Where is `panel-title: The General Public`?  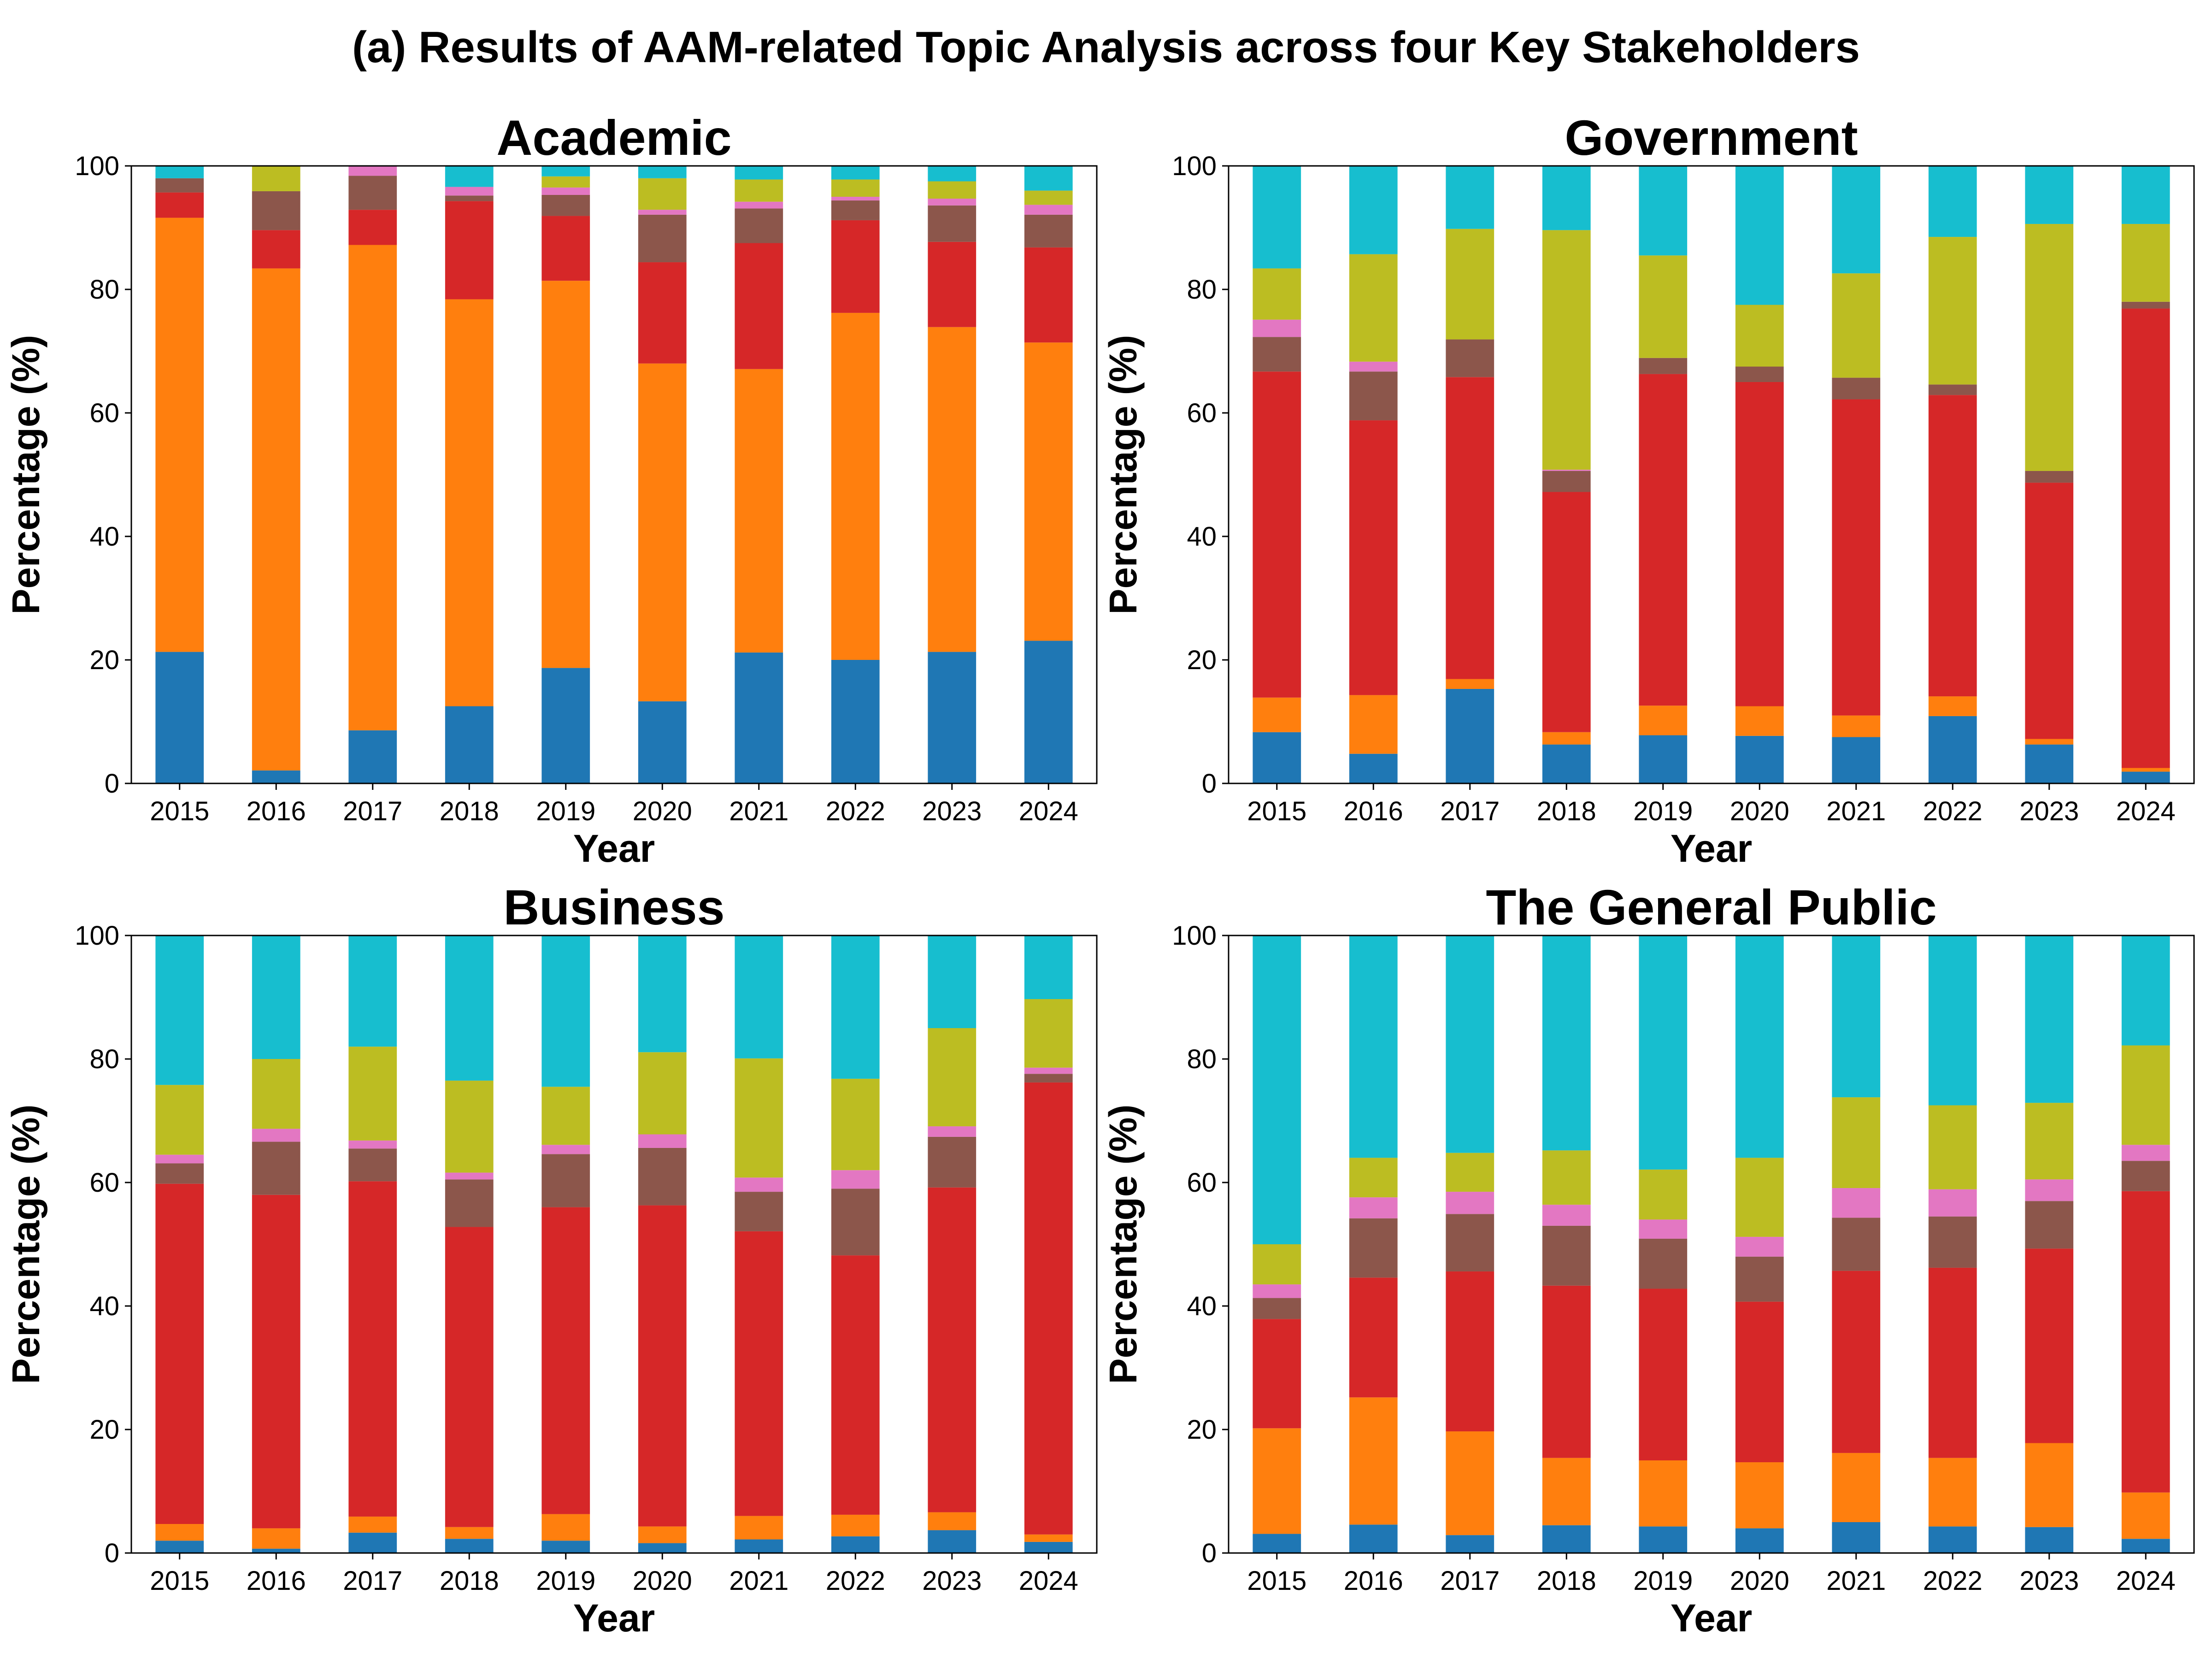 panel-title: The General Public is located at coordinates (1711, 907).